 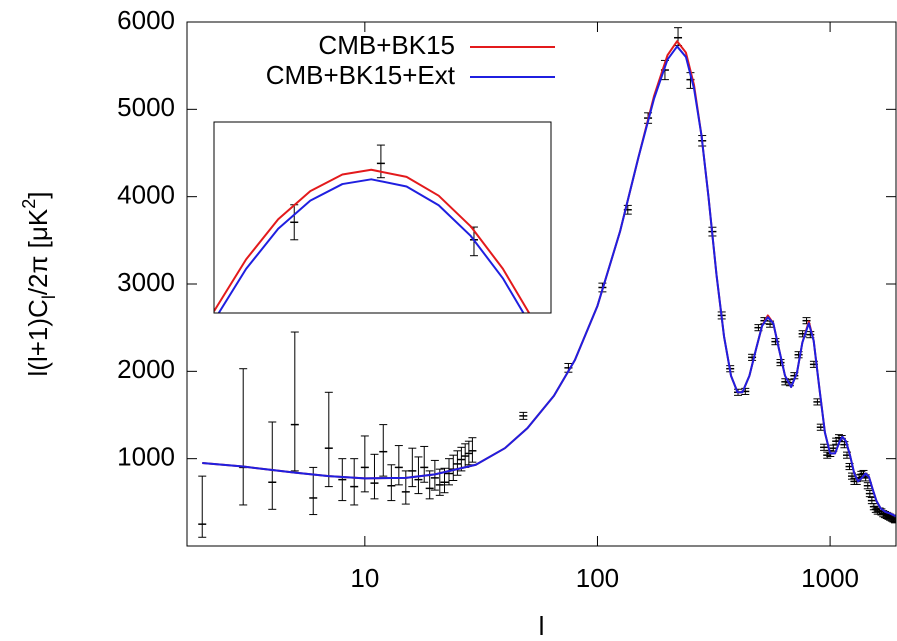 I want to click on y-tick-label: 4000, so click(x=146, y=195).